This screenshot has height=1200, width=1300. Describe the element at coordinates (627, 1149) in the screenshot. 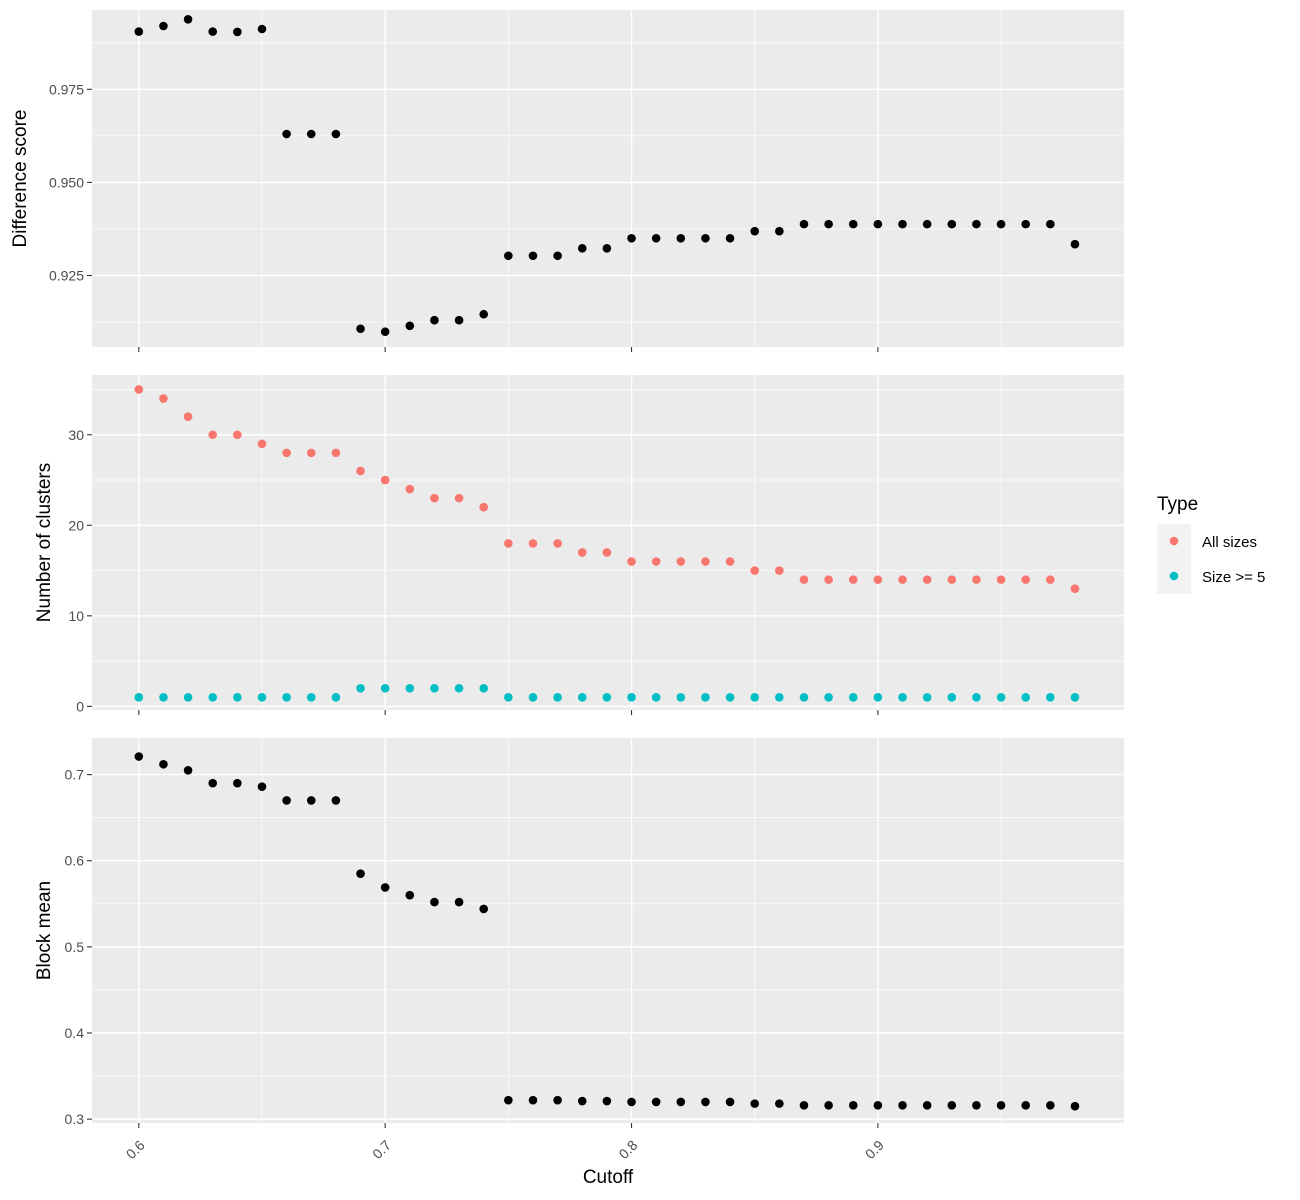

I see `x-tick-label: 0.8` at that location.